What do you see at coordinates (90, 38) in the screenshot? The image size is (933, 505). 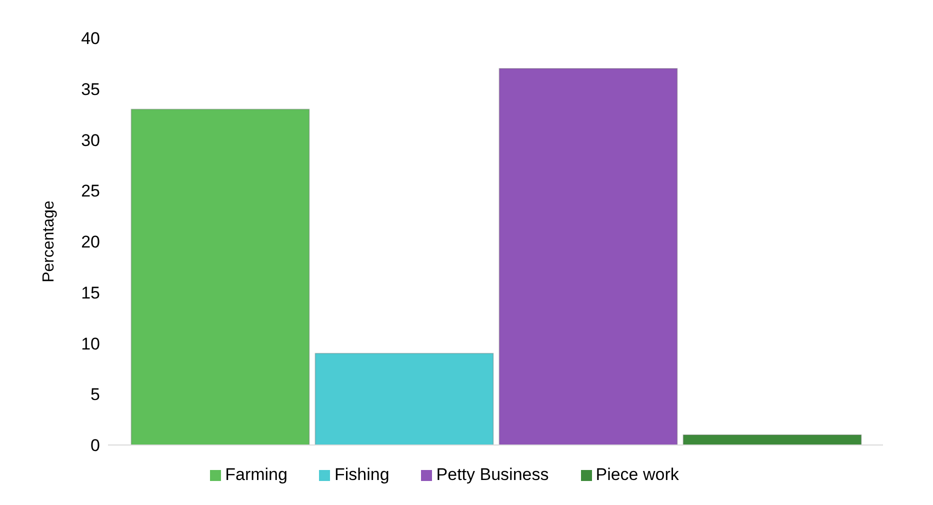 I see `y-tick-label: 40` at bounding box center [90, 38].